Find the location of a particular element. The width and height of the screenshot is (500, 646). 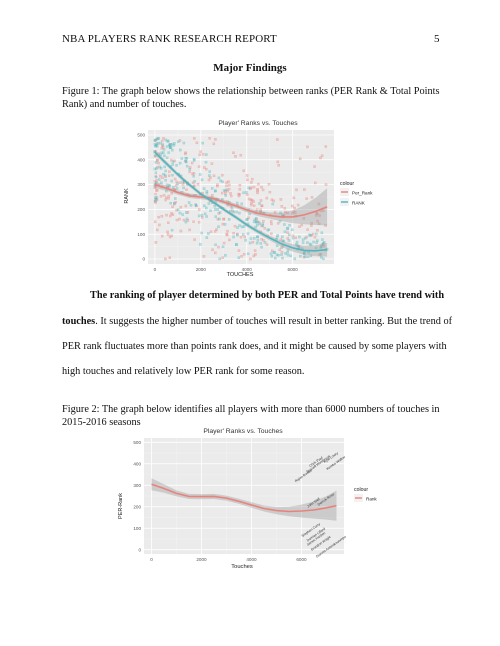

chart1-ribbon-rank is located at coordinates (241, 203).